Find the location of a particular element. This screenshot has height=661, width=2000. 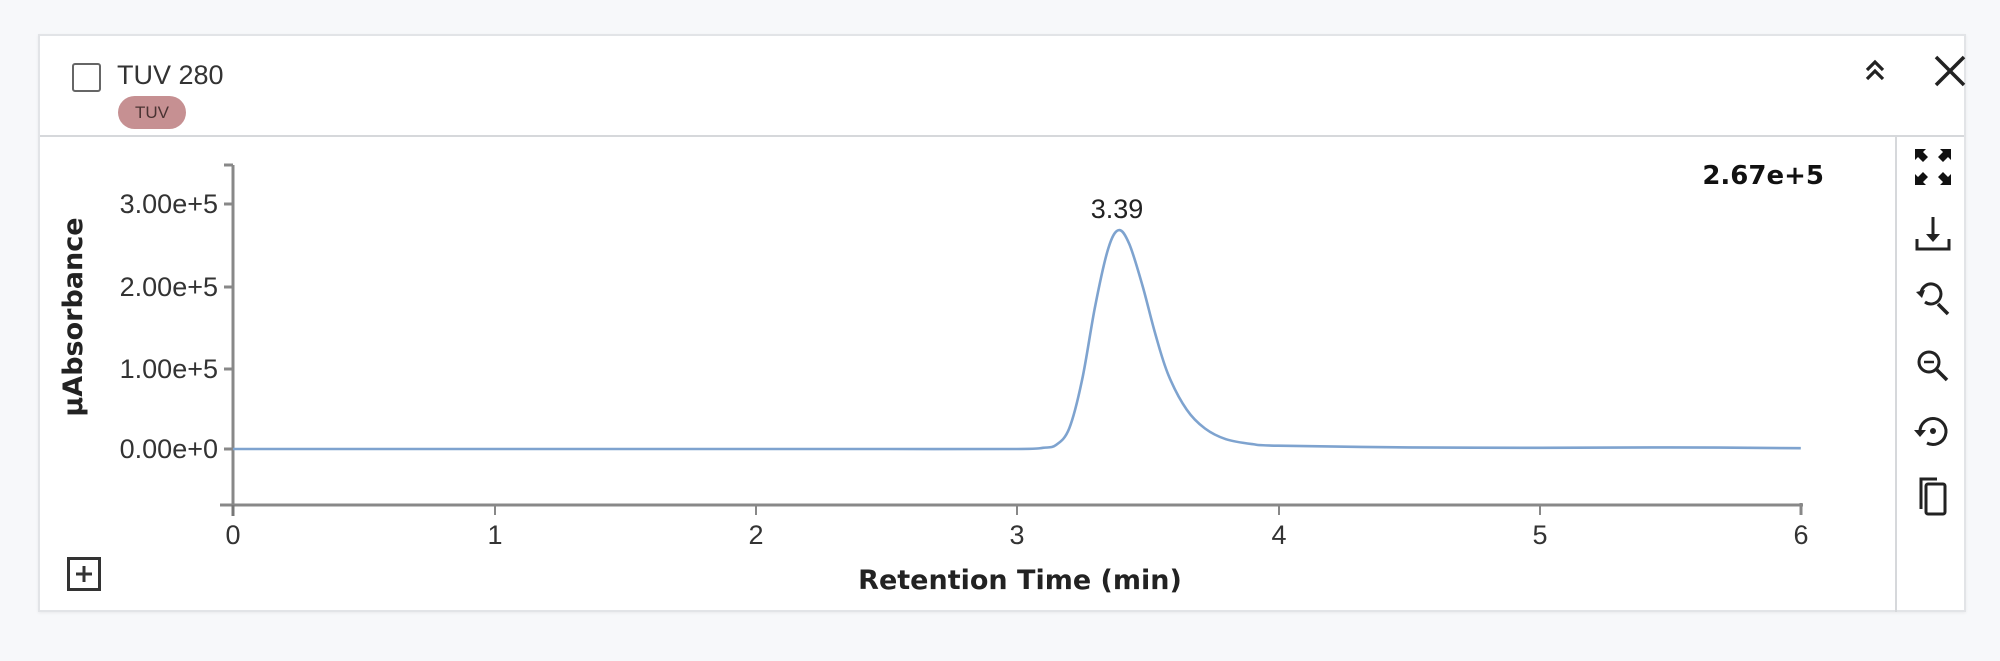

y-tick-label: 1.00e+5 is located at coordinates (169, 369).